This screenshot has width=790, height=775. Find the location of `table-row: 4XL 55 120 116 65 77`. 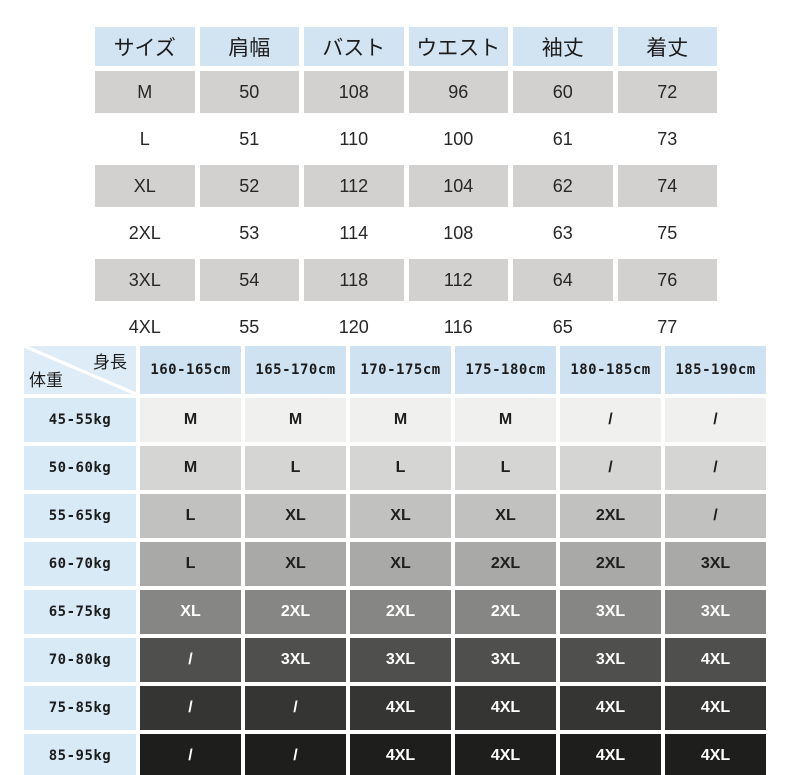

table-row: 4XL 55 120 116 65 77 is located at coordinates (406, 327).